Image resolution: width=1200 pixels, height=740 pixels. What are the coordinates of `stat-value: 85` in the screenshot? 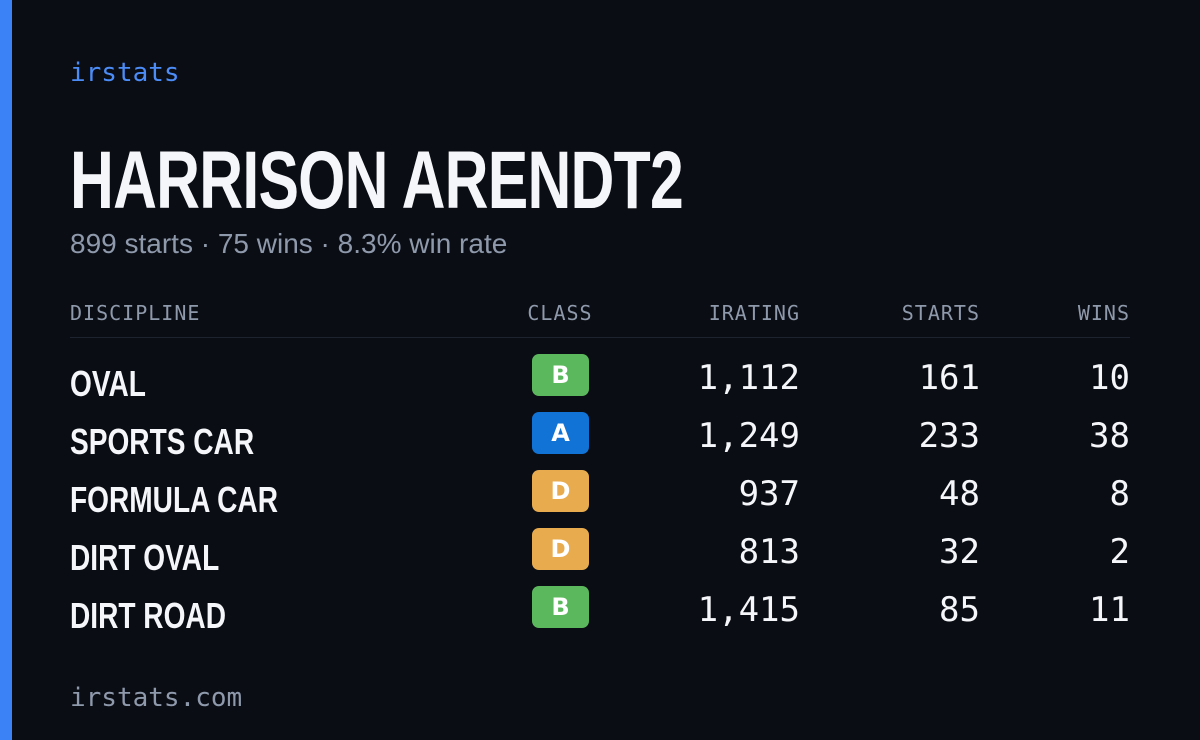 It's located at (959, 610).